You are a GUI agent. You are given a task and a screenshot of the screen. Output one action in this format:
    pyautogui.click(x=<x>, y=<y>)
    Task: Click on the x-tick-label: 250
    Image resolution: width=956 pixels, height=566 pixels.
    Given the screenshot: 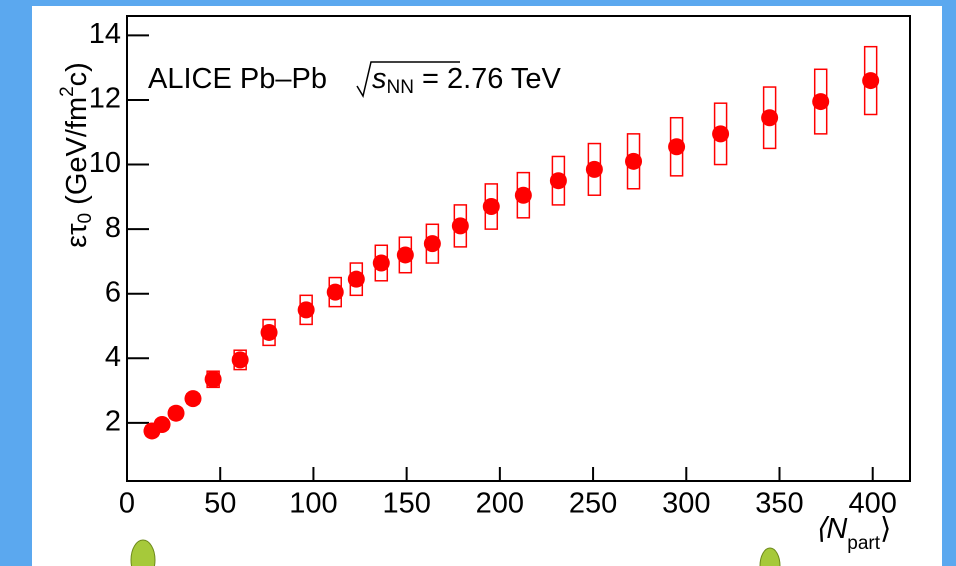 What is the action you would take?
    pyautogui.click(x=593, y=504)
    